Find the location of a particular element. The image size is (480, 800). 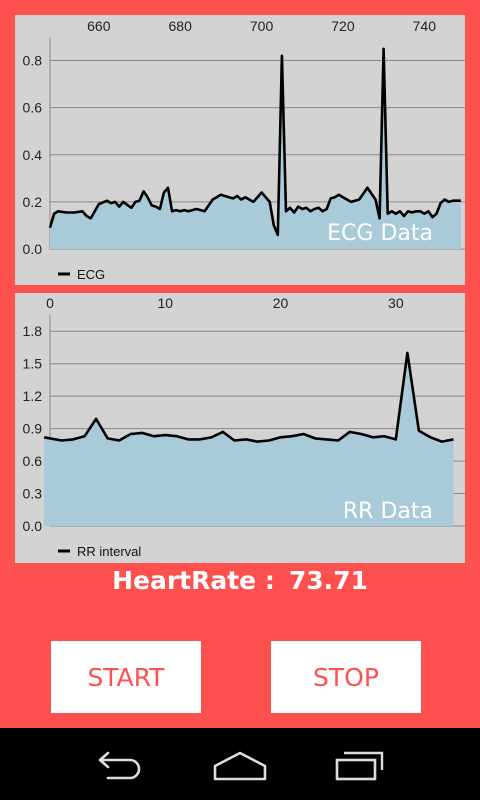

ecg-y-tick-label: 0.4 is located at coordinates (33, 155).